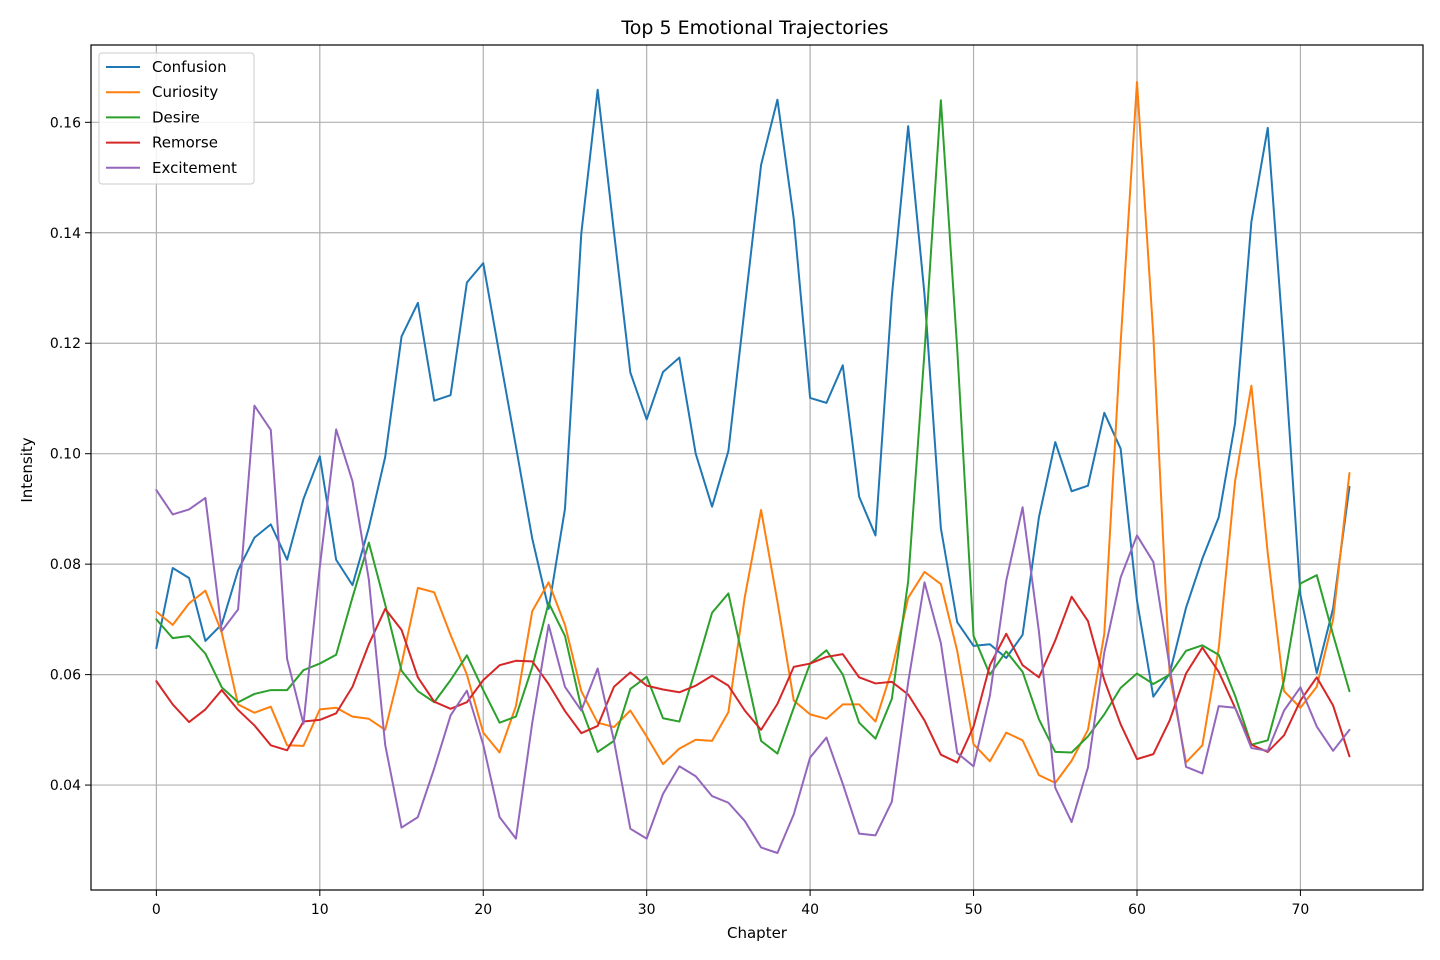  What do you see at coordinates (185, 143) in the screenshot?
I see `legend-label-remorse: Remorse` at bounding box center [185, 143].